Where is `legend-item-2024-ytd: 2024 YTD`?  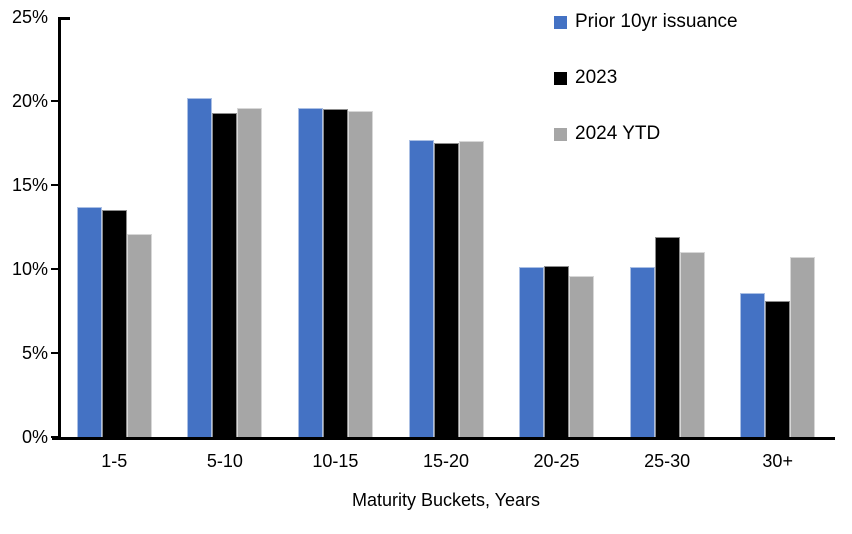 legend-item-2024-ytd: 2024 YTD is located at coordinates (646, 134).